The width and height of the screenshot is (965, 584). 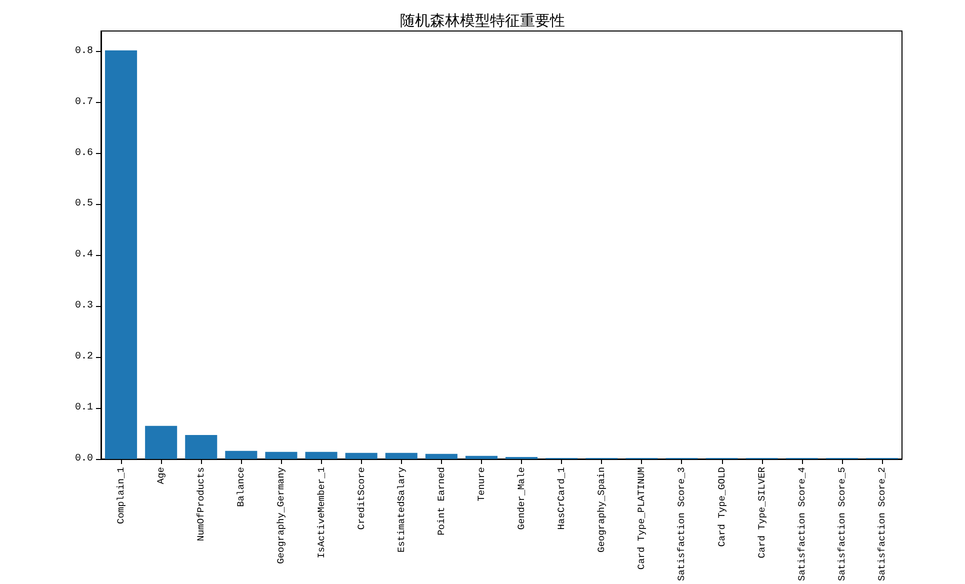 What do you see at coordinates (83, 153) in the screenshot?
I see `y-tick-label: 0.6` at bounding box center [83, 153].